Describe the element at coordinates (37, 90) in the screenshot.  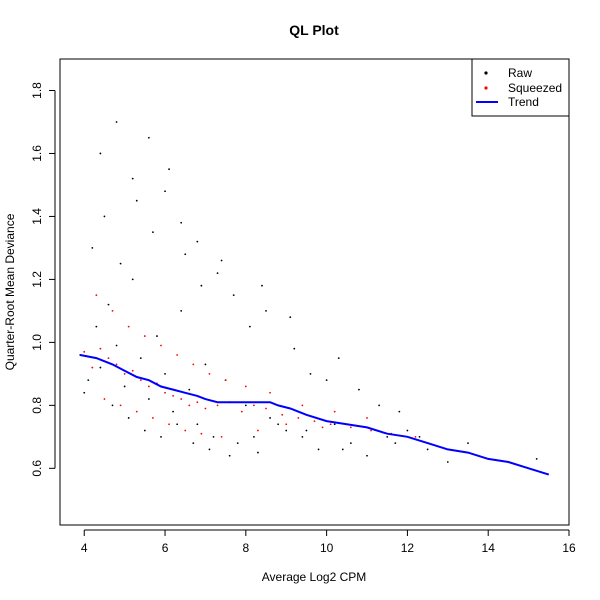
I see `y-tick-label: 1.8` at that location.